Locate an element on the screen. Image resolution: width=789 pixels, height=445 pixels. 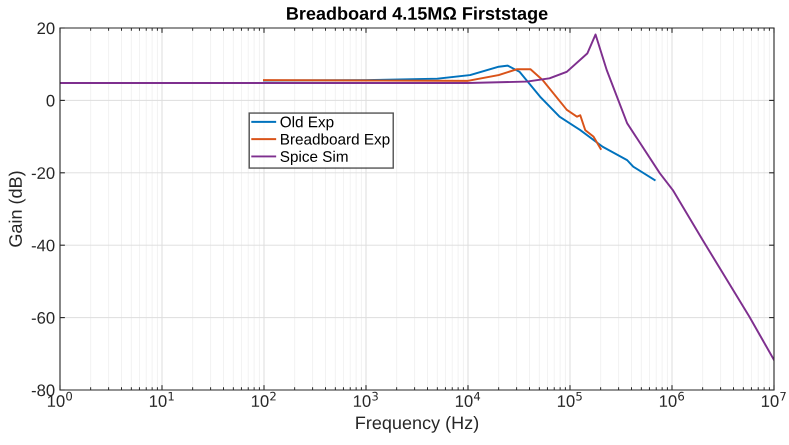
x-axis-title: Frequency (Hz) is located at coordinates (417, 424).